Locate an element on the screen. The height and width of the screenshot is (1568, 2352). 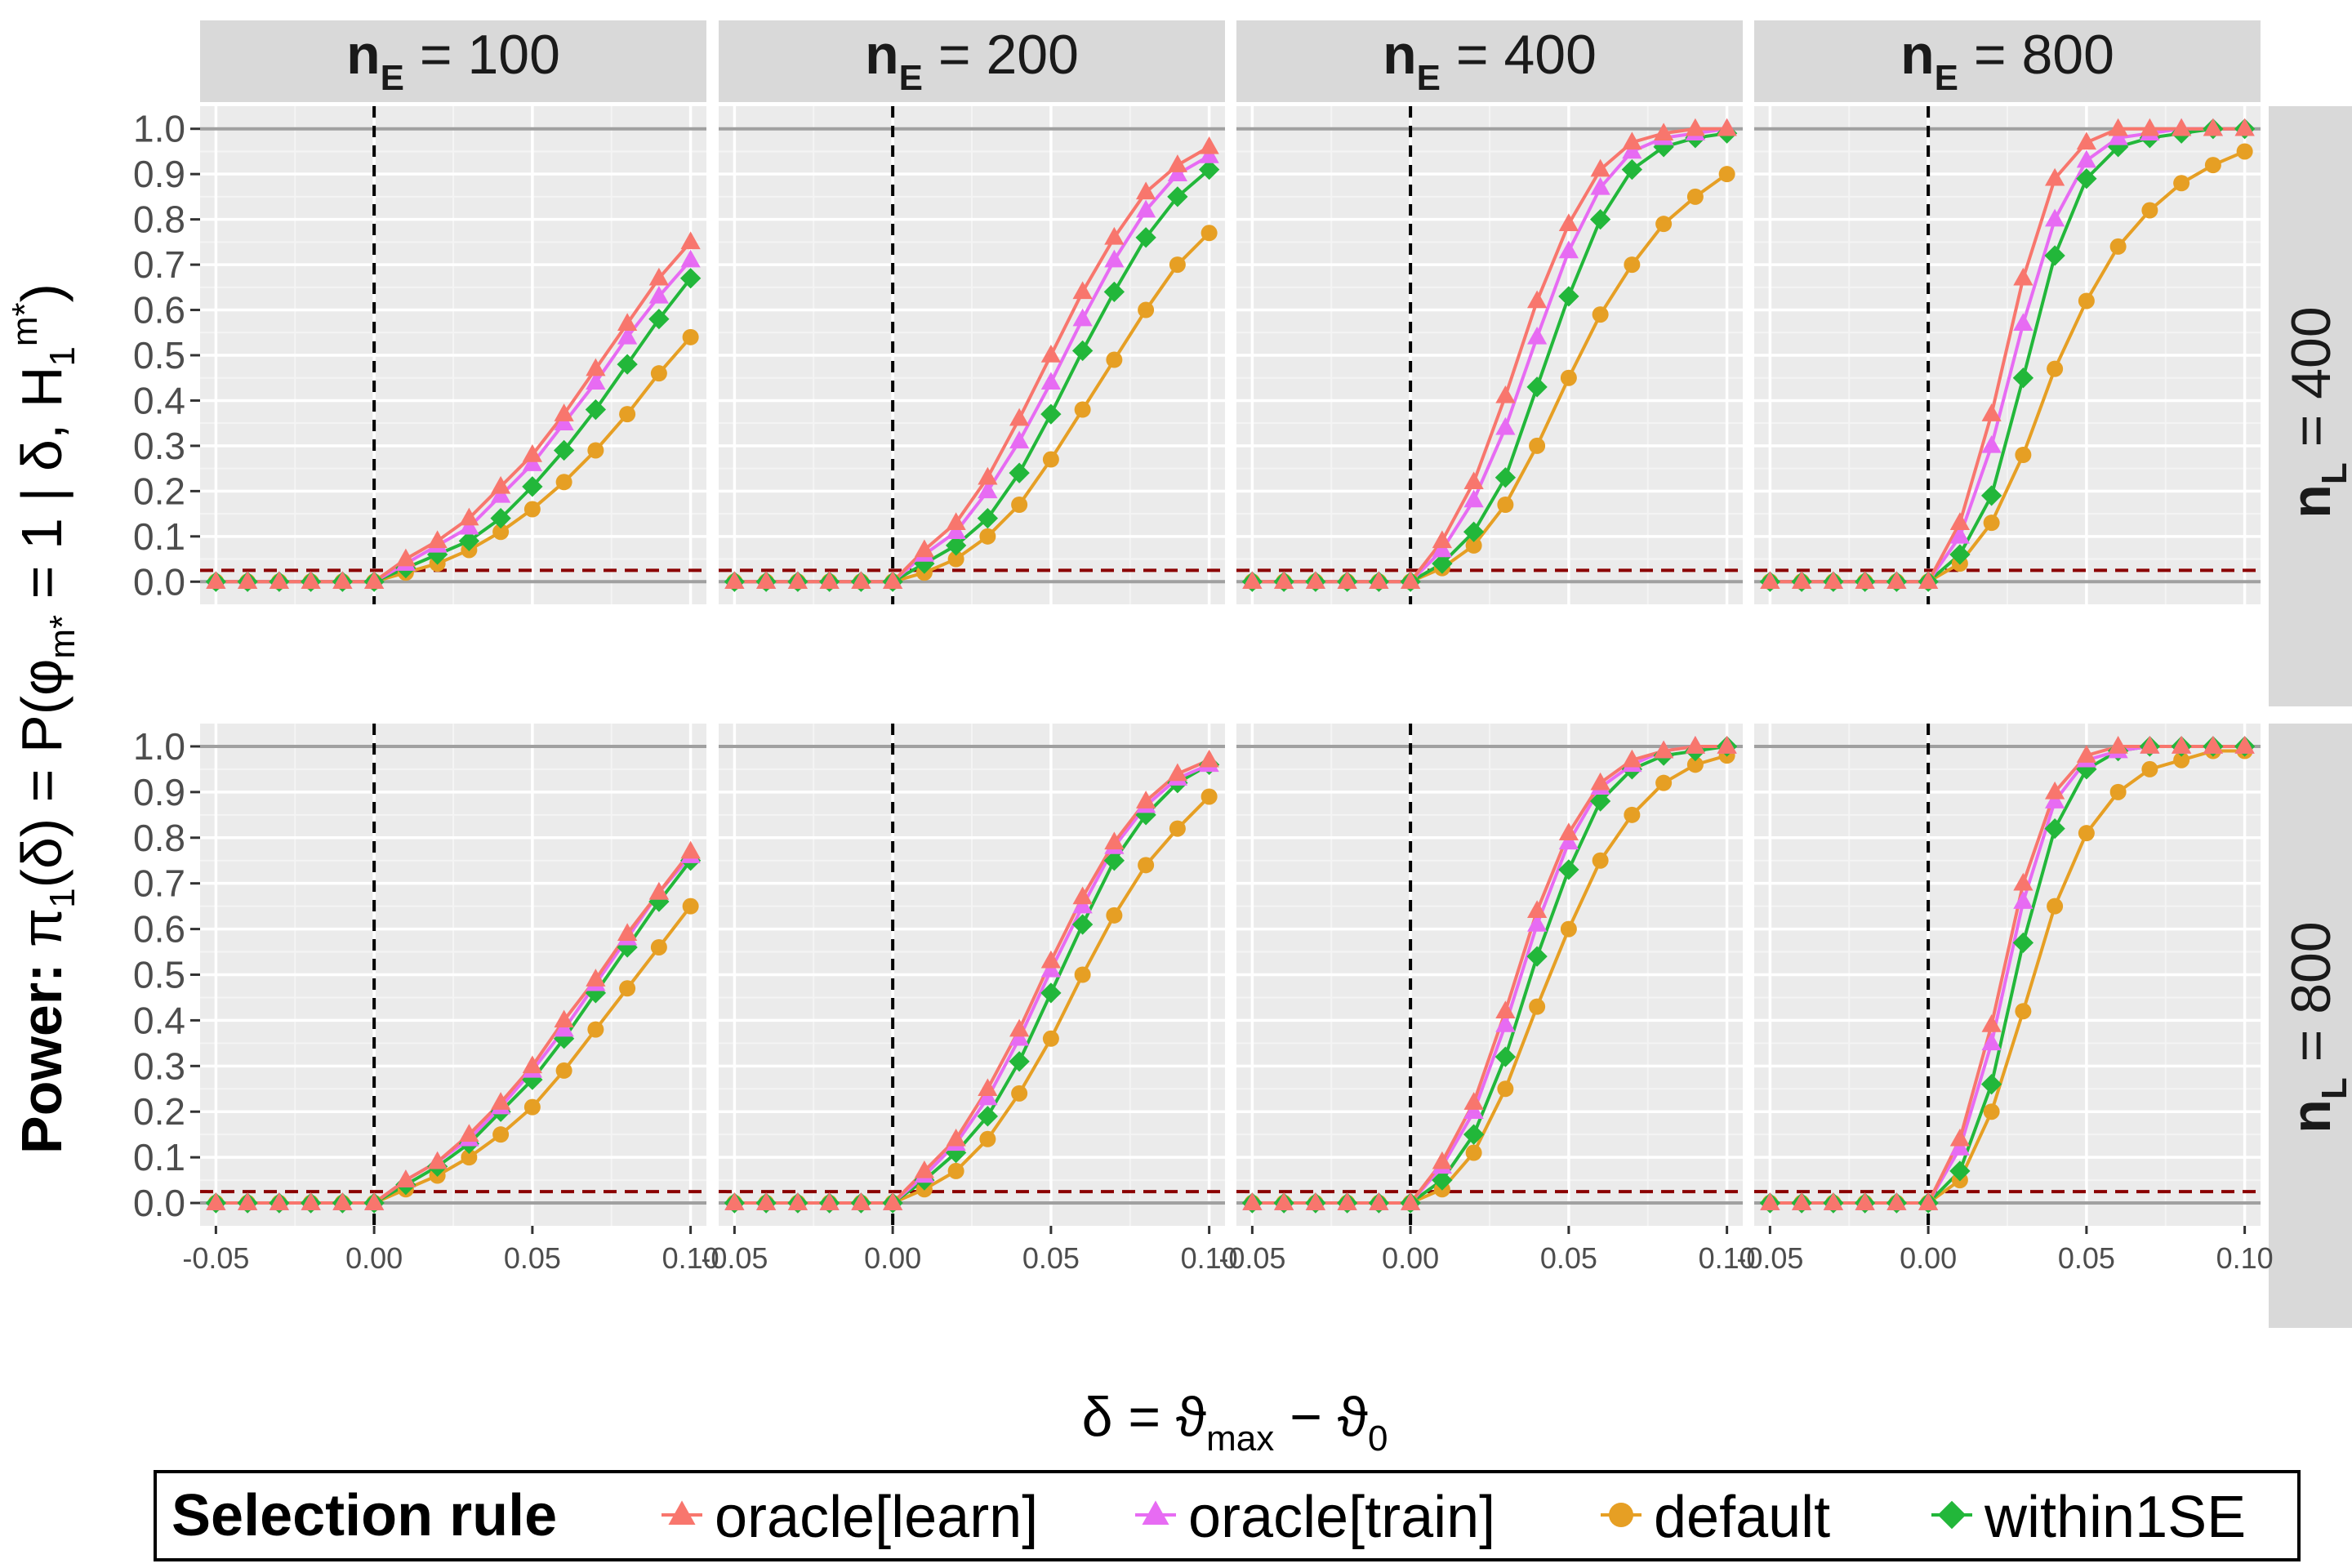
x-tick-label: -0.05 is located at coordinates (734, 1258).